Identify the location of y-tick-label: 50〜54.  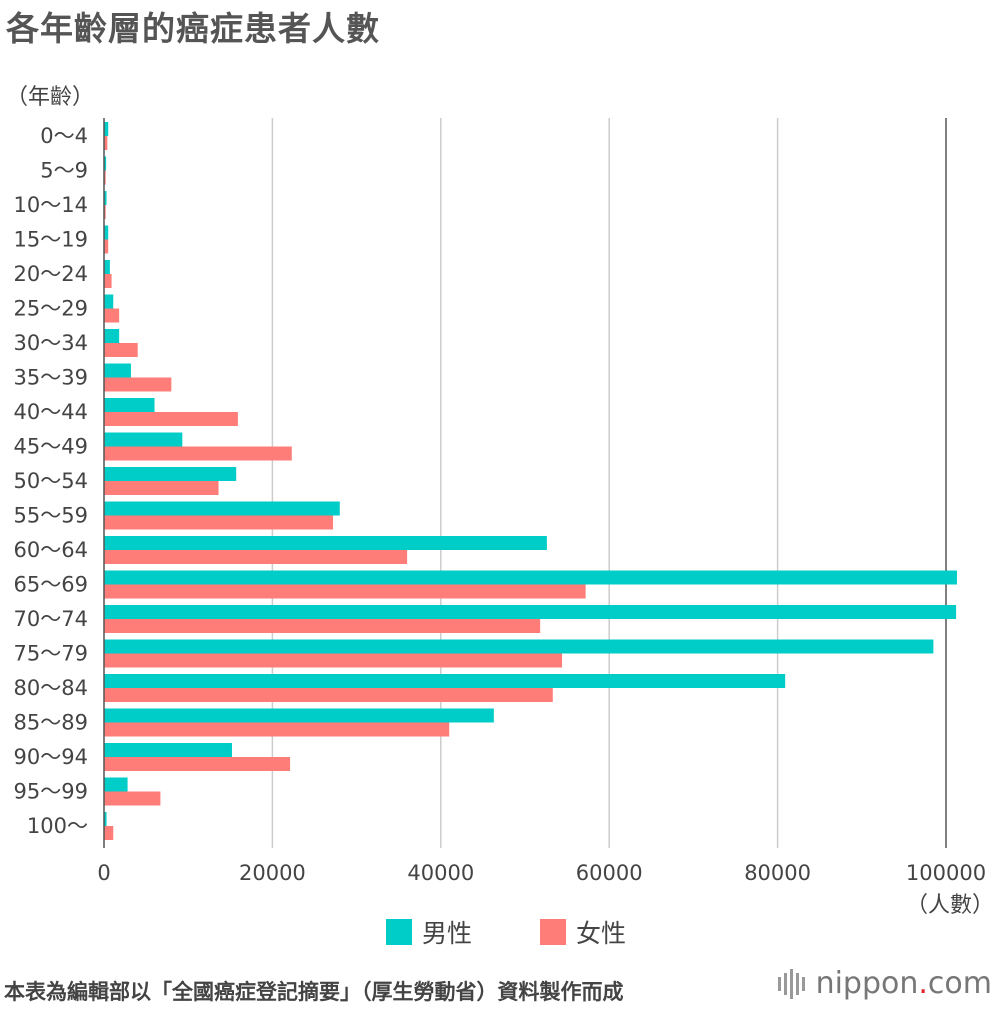
(51, 481).